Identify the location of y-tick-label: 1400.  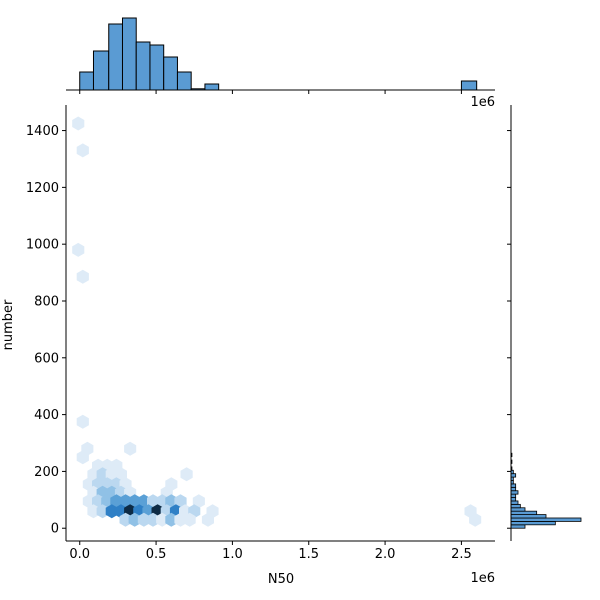
(42, 131).